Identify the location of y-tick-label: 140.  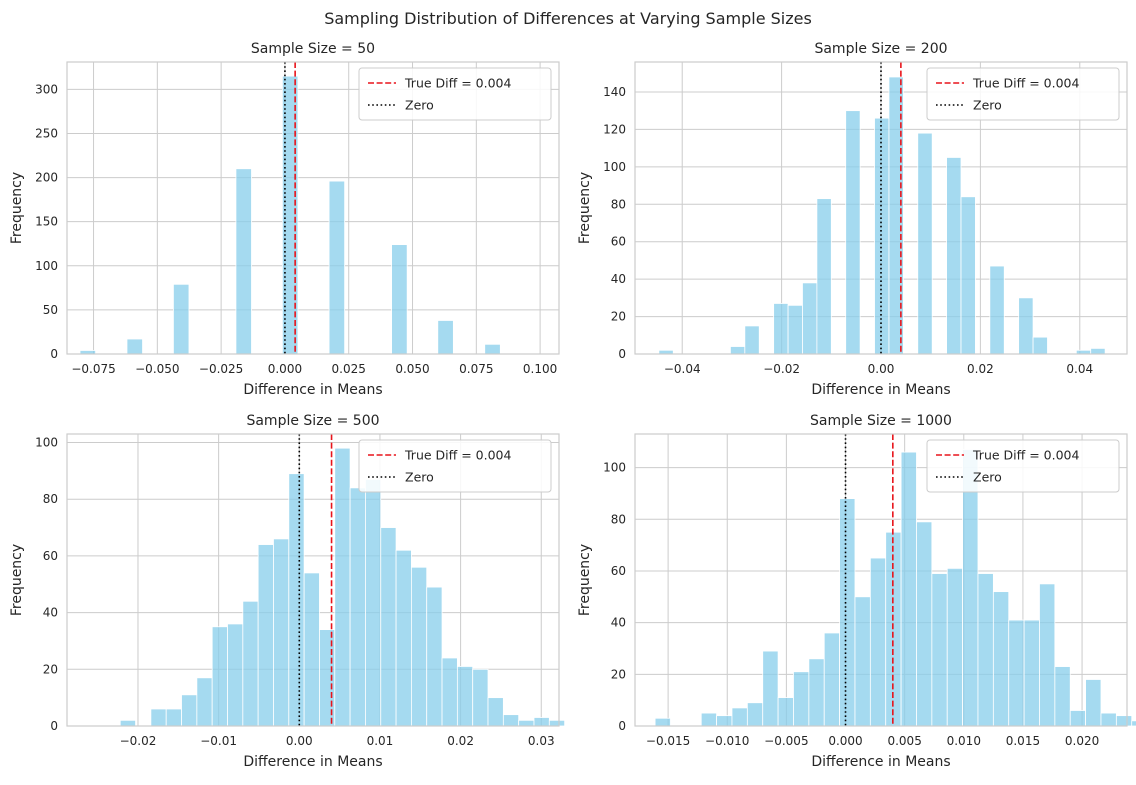
(614, 92).